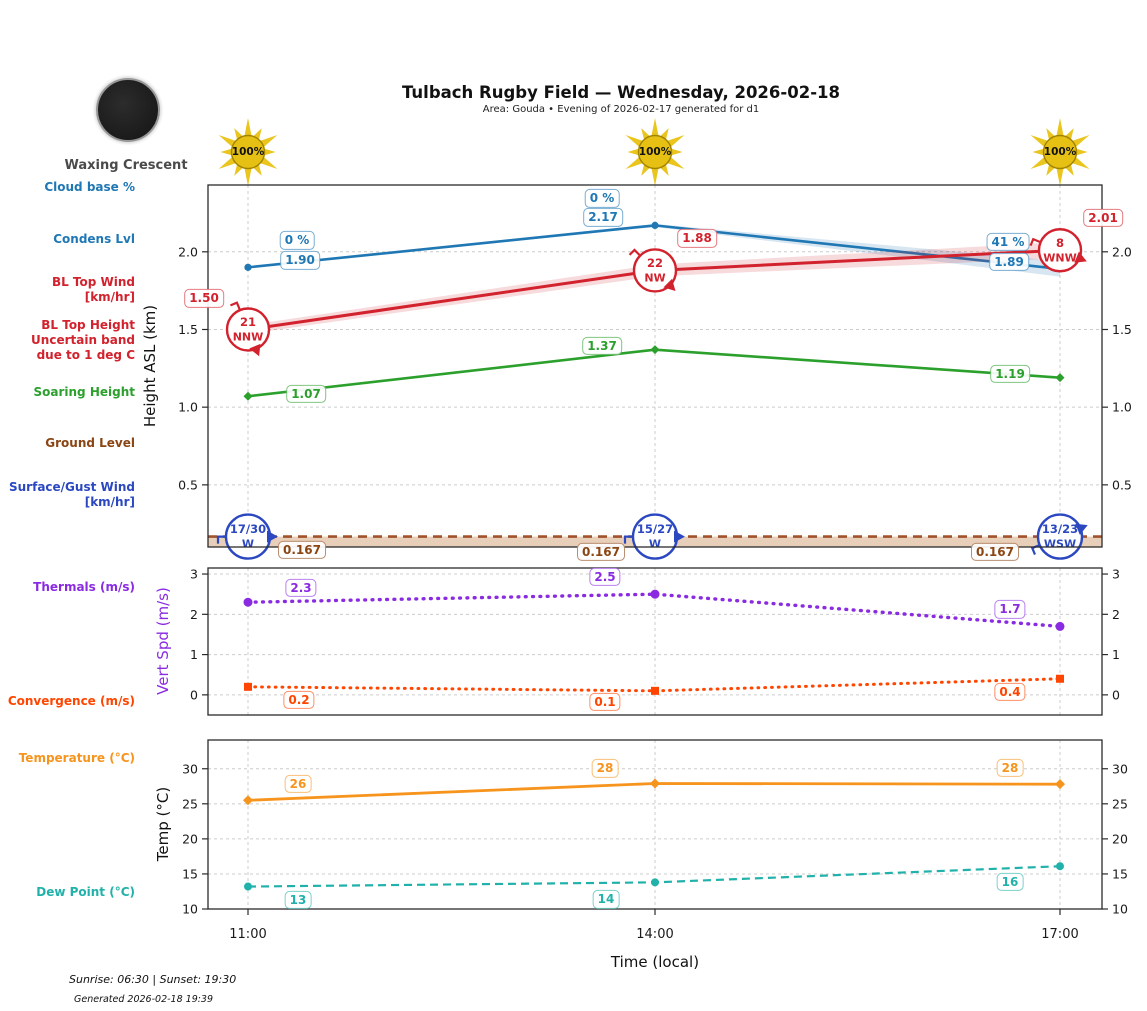 Image resolution: width=1147 pixels, height=1011 pixels. I want to click on condens-value-label: 2.17, so click(603, 217).